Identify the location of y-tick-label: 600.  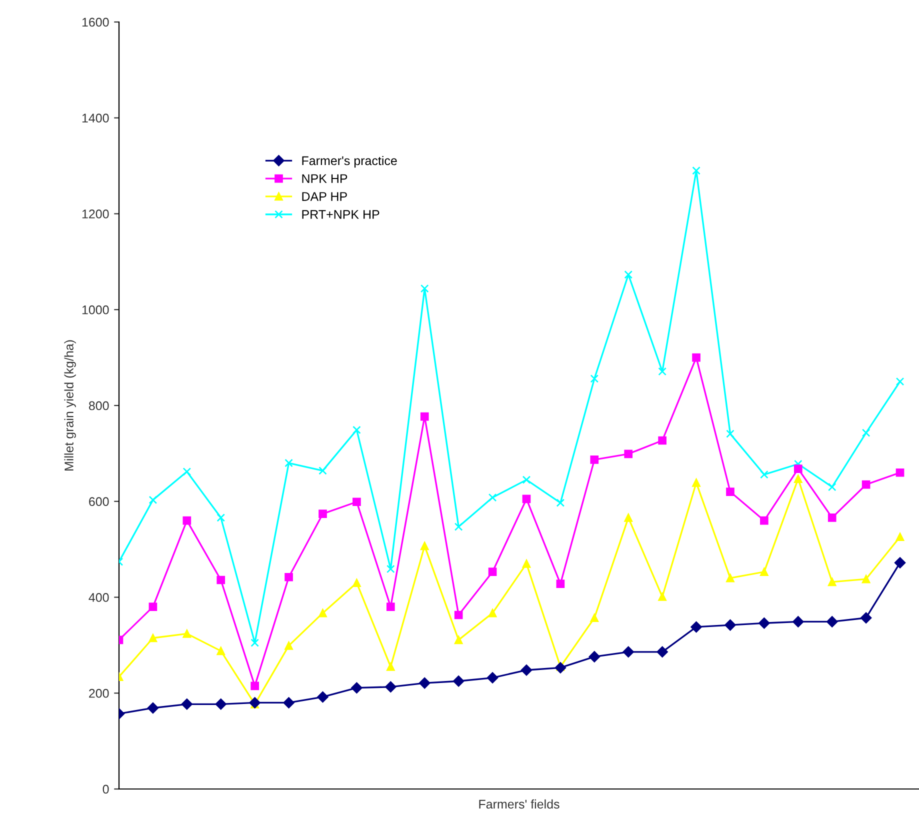
(99, 501).